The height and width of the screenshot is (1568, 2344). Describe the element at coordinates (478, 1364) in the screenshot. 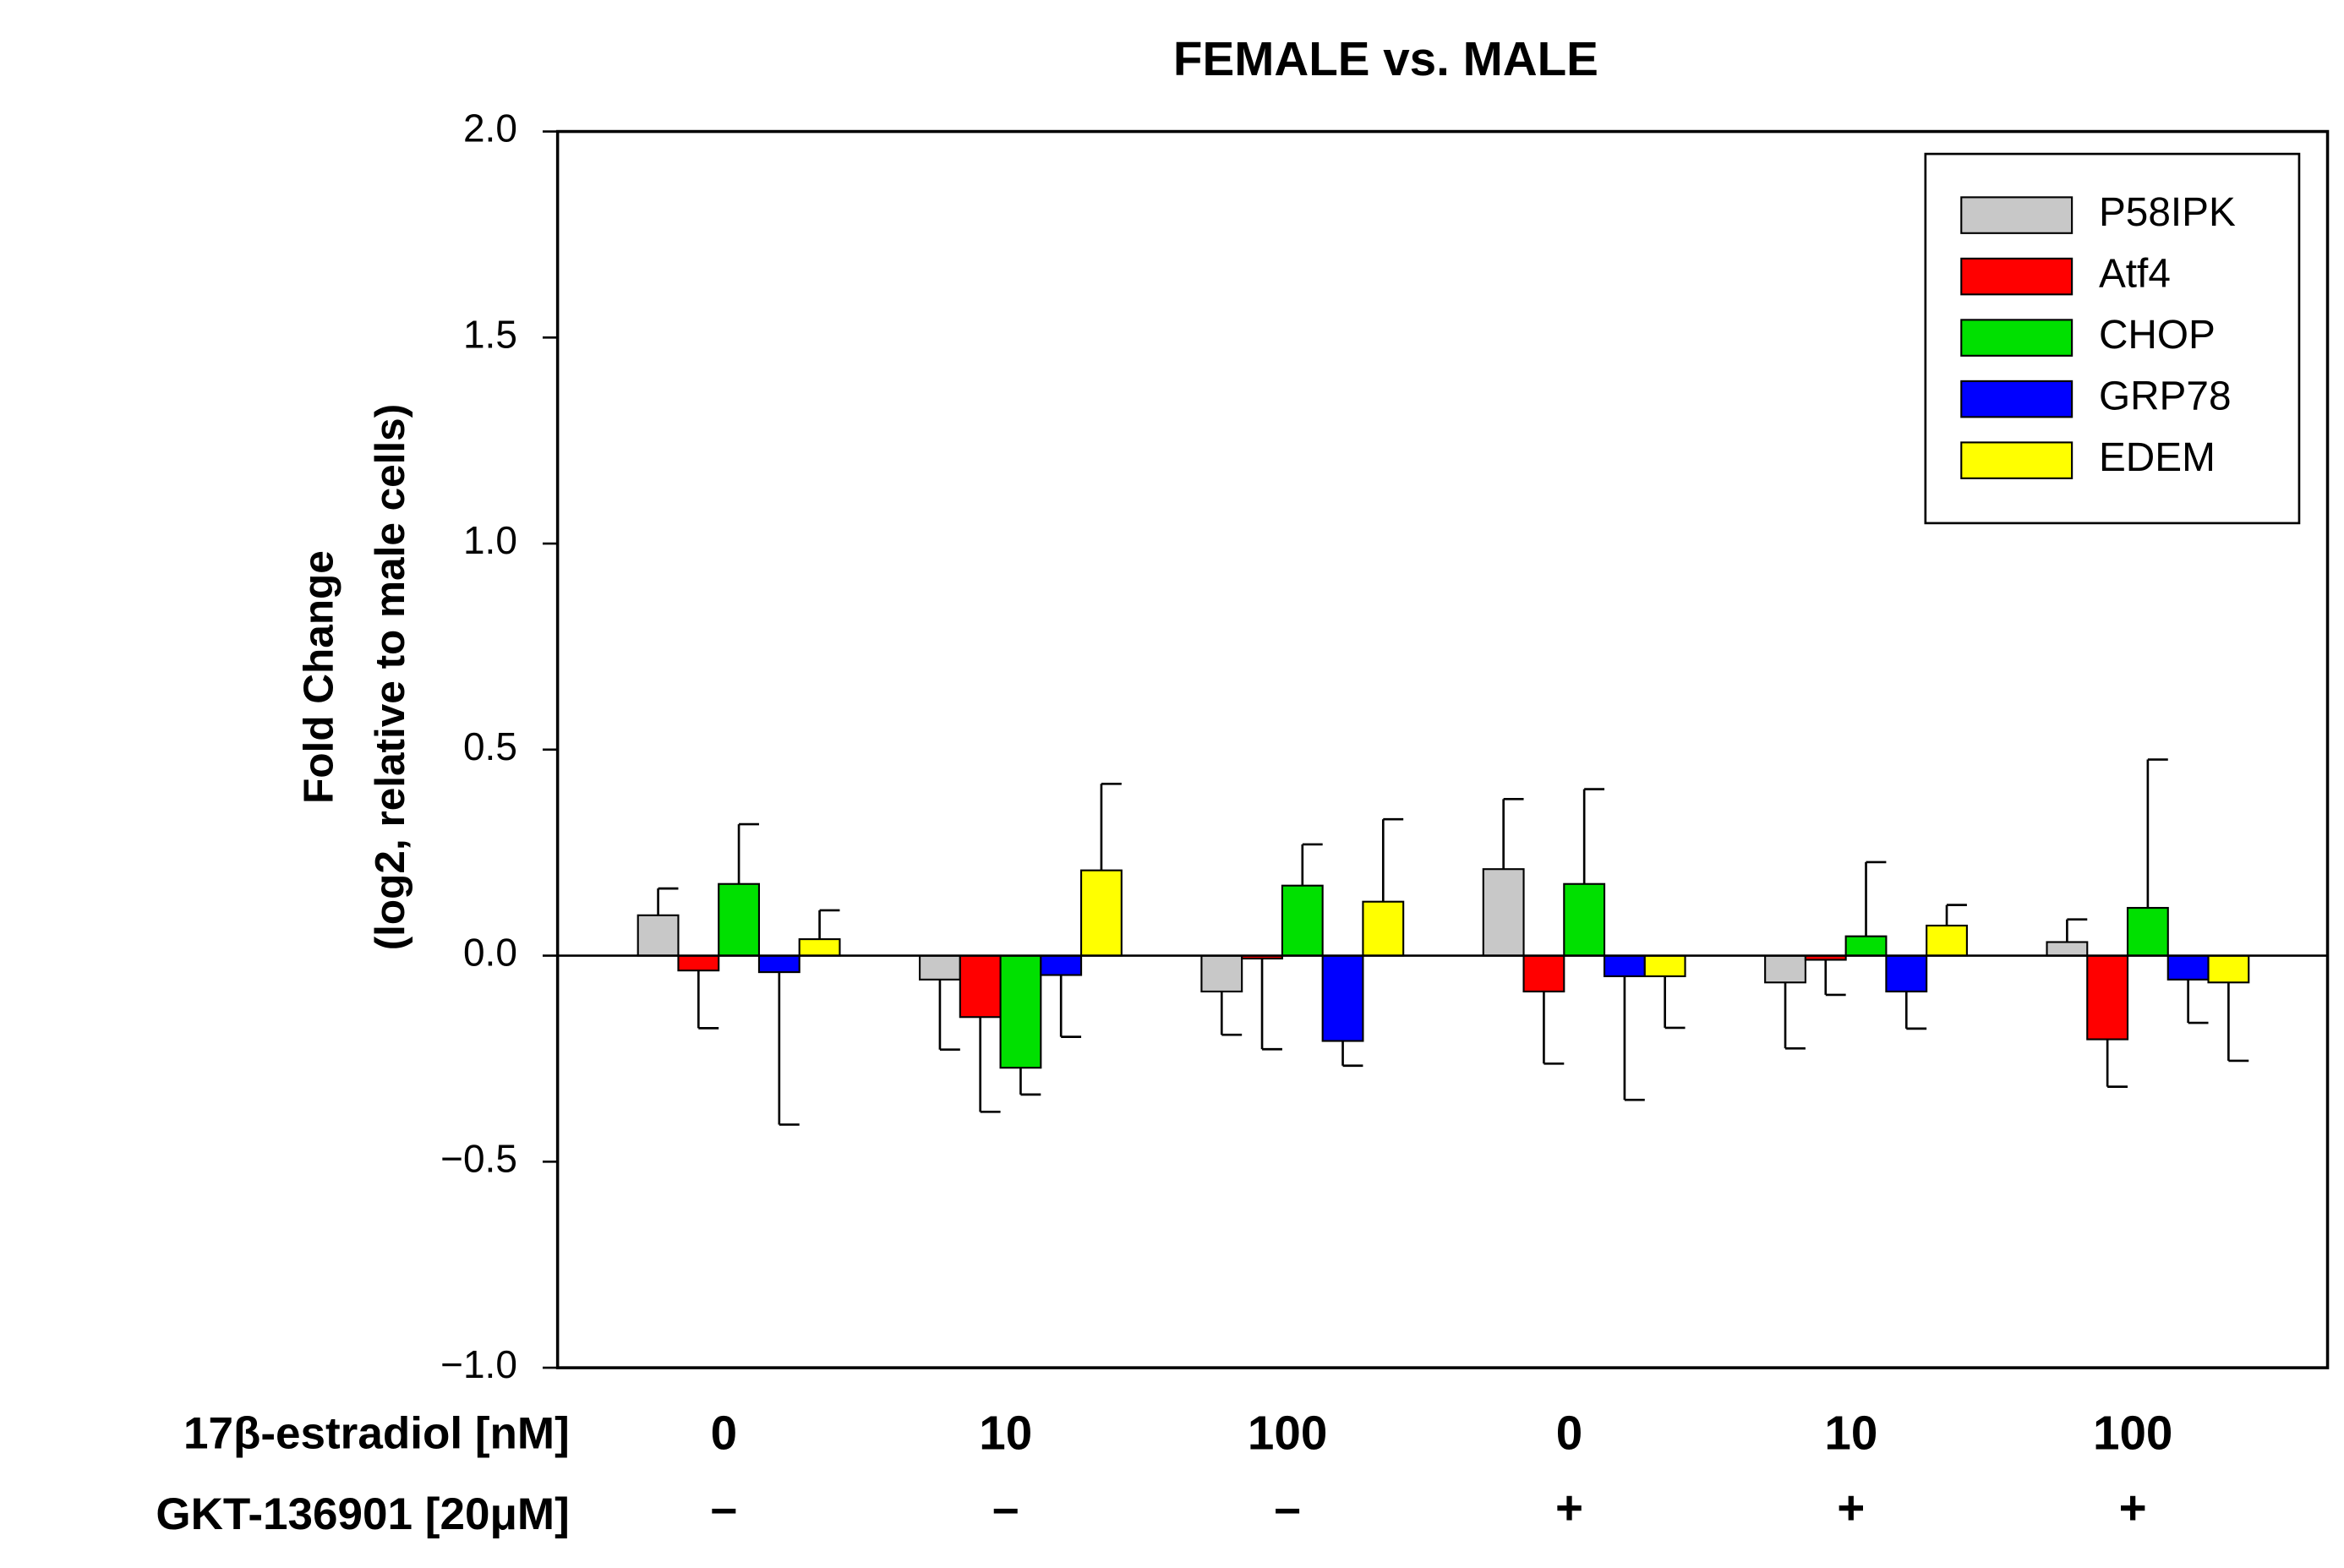

I see `y-tick-label: −1.0` at that location.